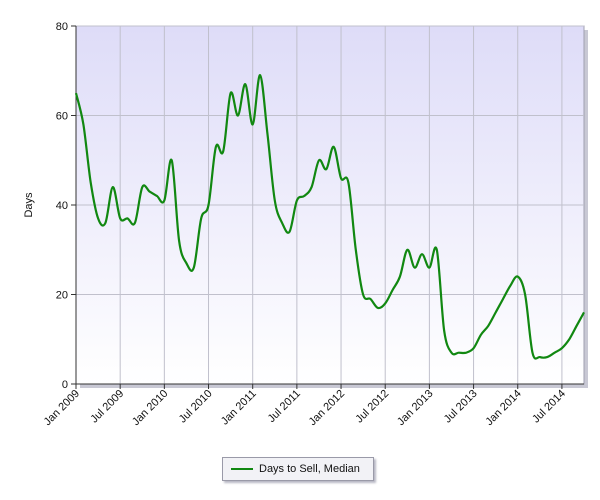  I want to click on x-tick-label: Jan 2014, so click(503, 408).